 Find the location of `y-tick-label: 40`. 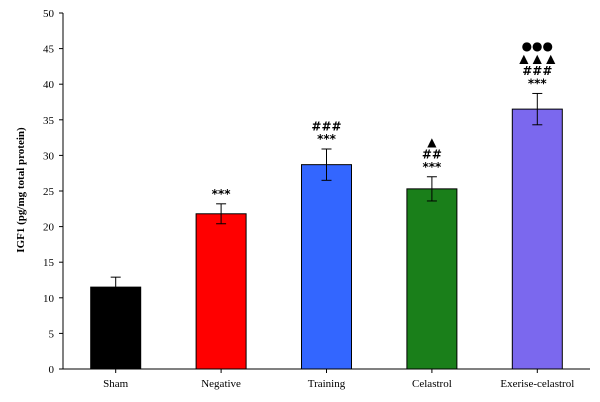

y-tick-label: 40 is located at coordinates (49, 85).